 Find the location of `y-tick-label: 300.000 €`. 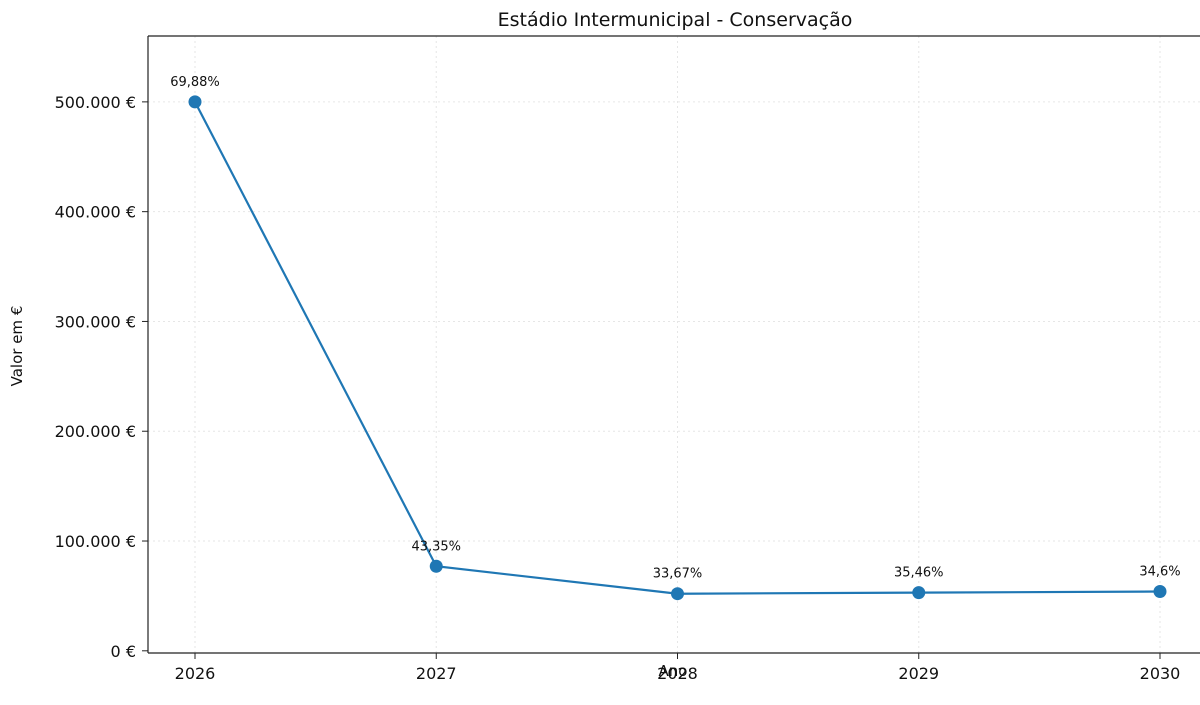

y-tick-label: 300.000 € is located at coordinates (95, 321).